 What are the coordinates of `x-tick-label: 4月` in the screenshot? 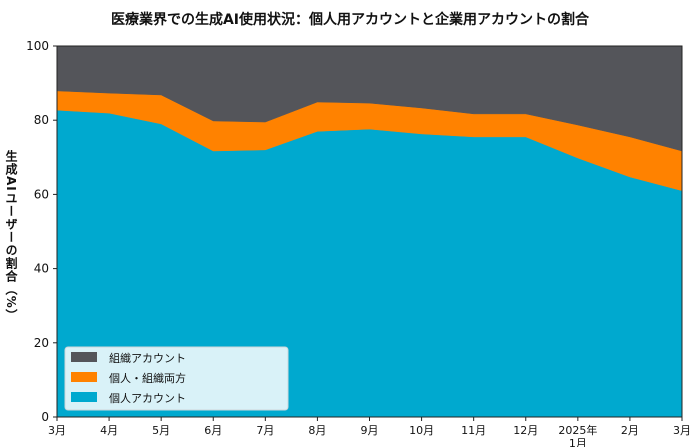 It's located at (109, 430).